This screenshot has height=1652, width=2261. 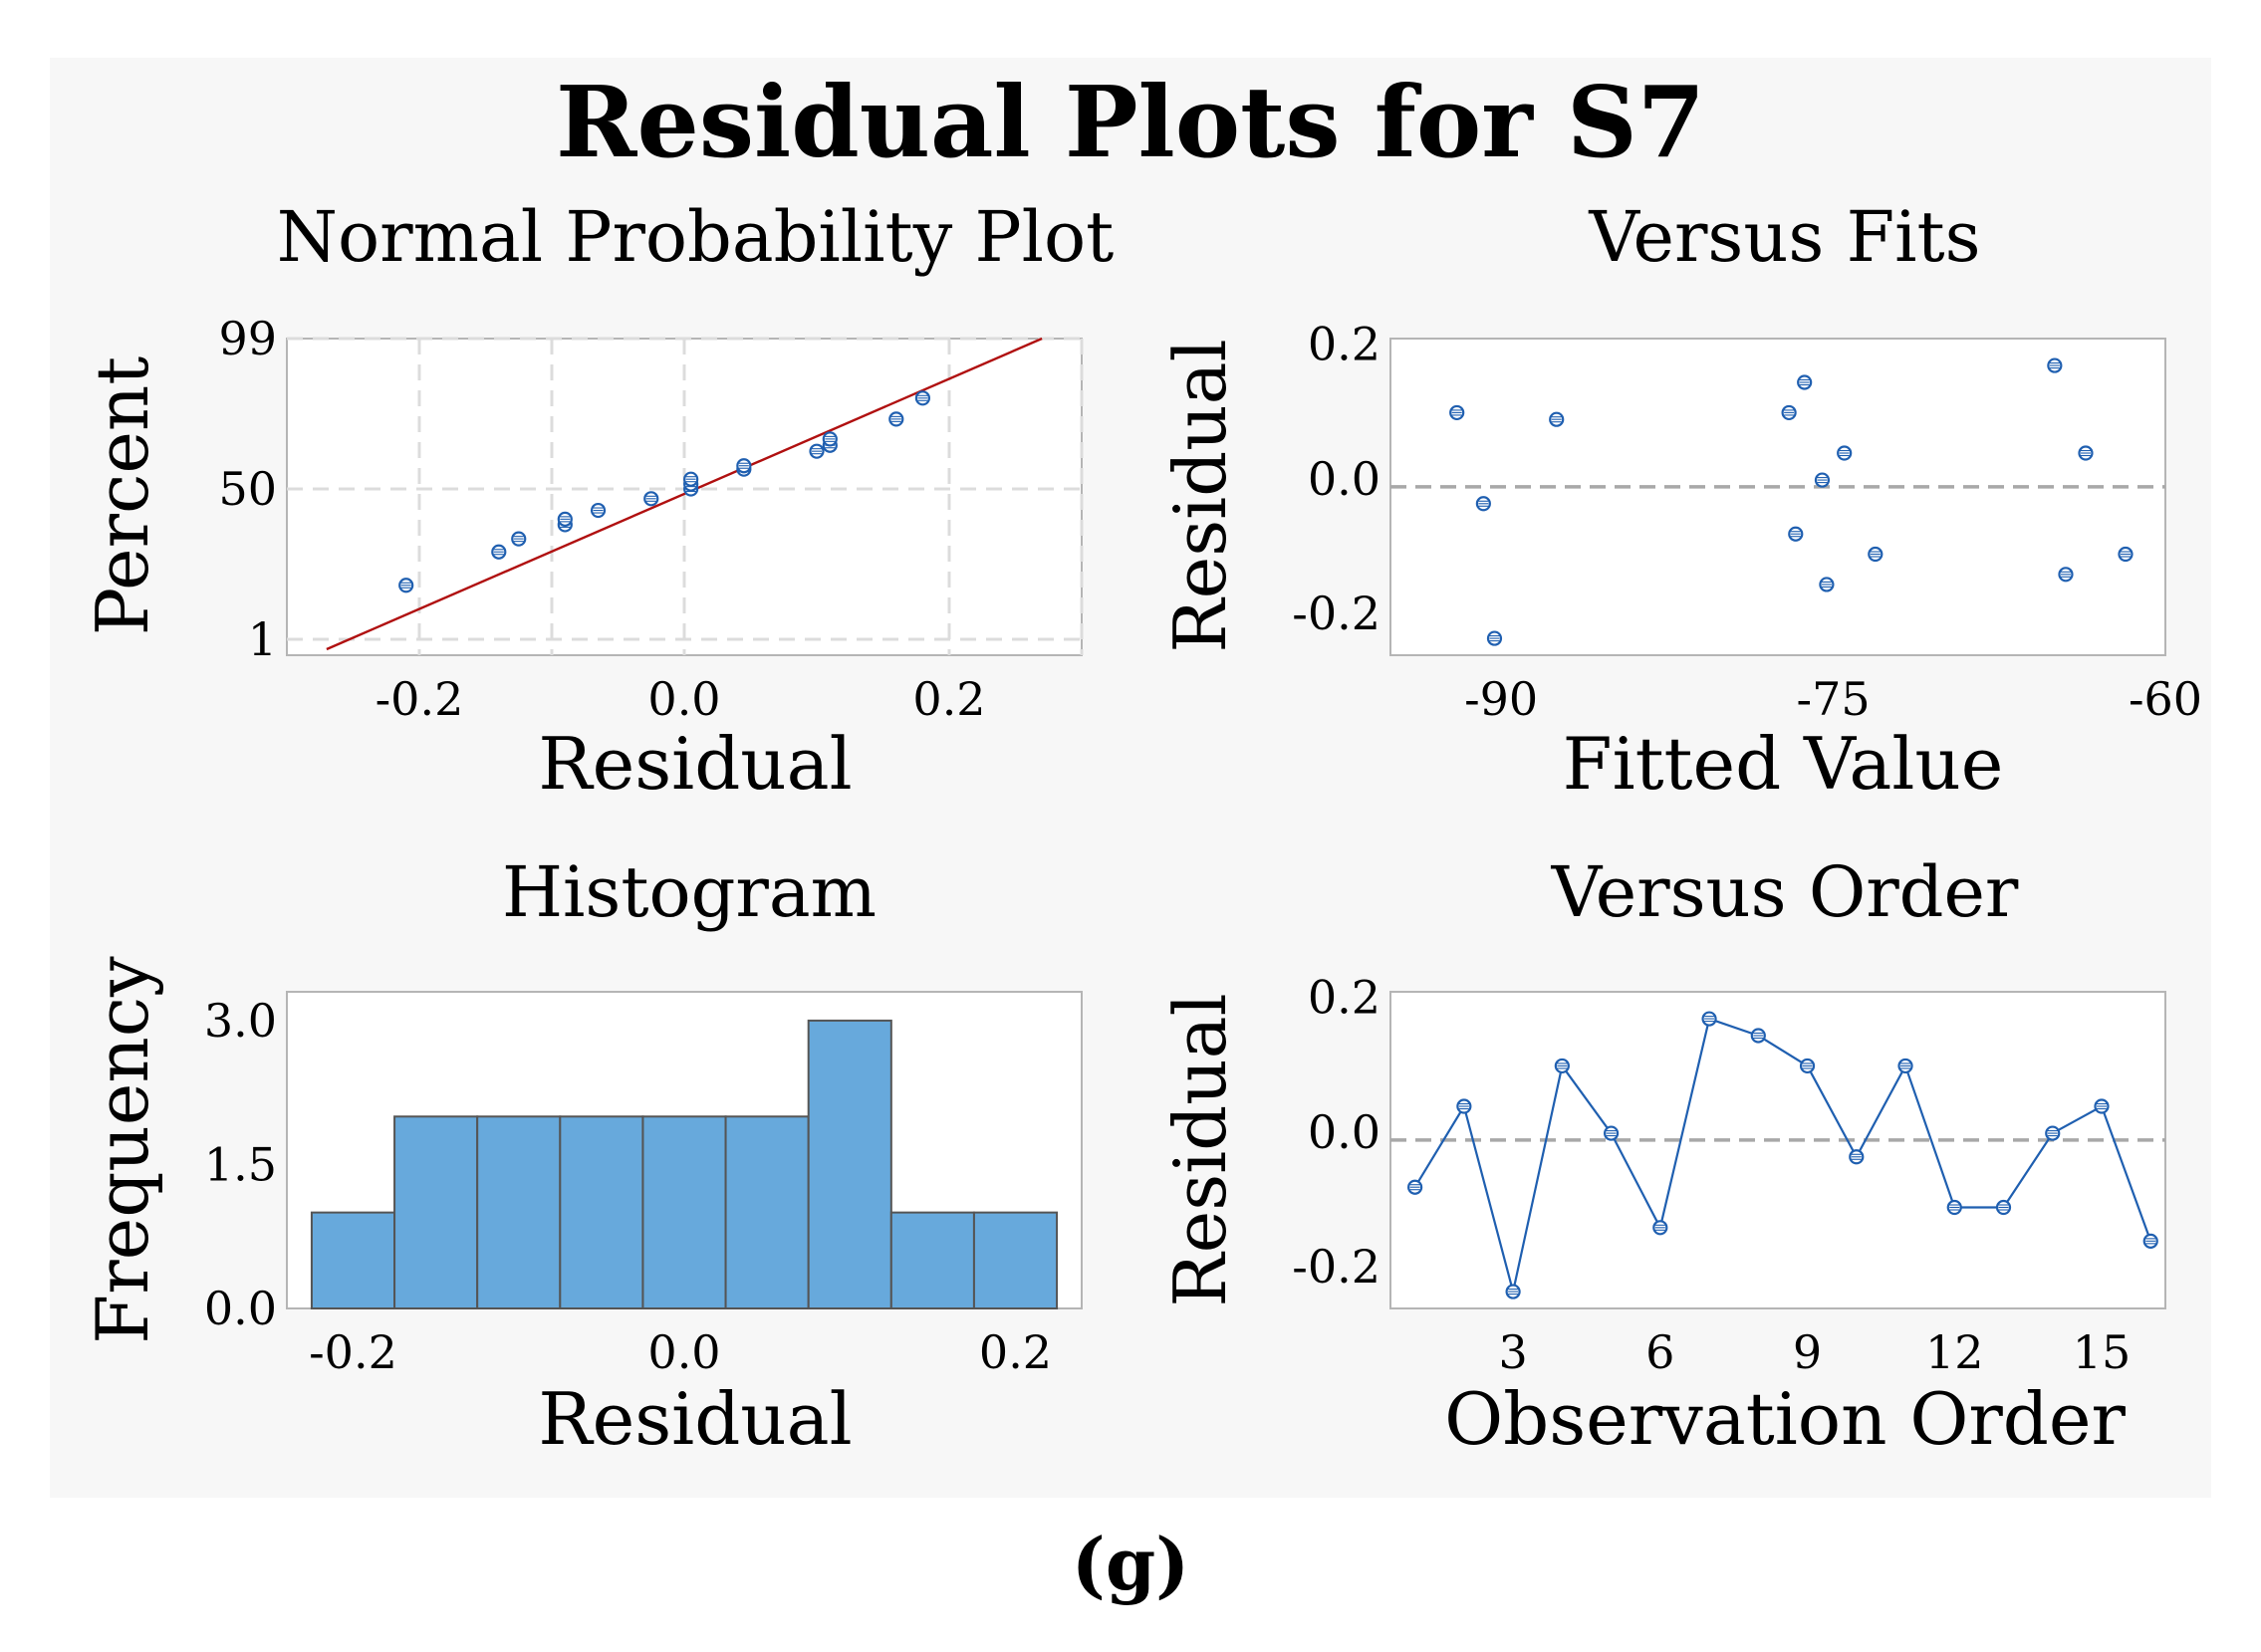 I want to click on order-series-line, so click(x=1782, y=1155).